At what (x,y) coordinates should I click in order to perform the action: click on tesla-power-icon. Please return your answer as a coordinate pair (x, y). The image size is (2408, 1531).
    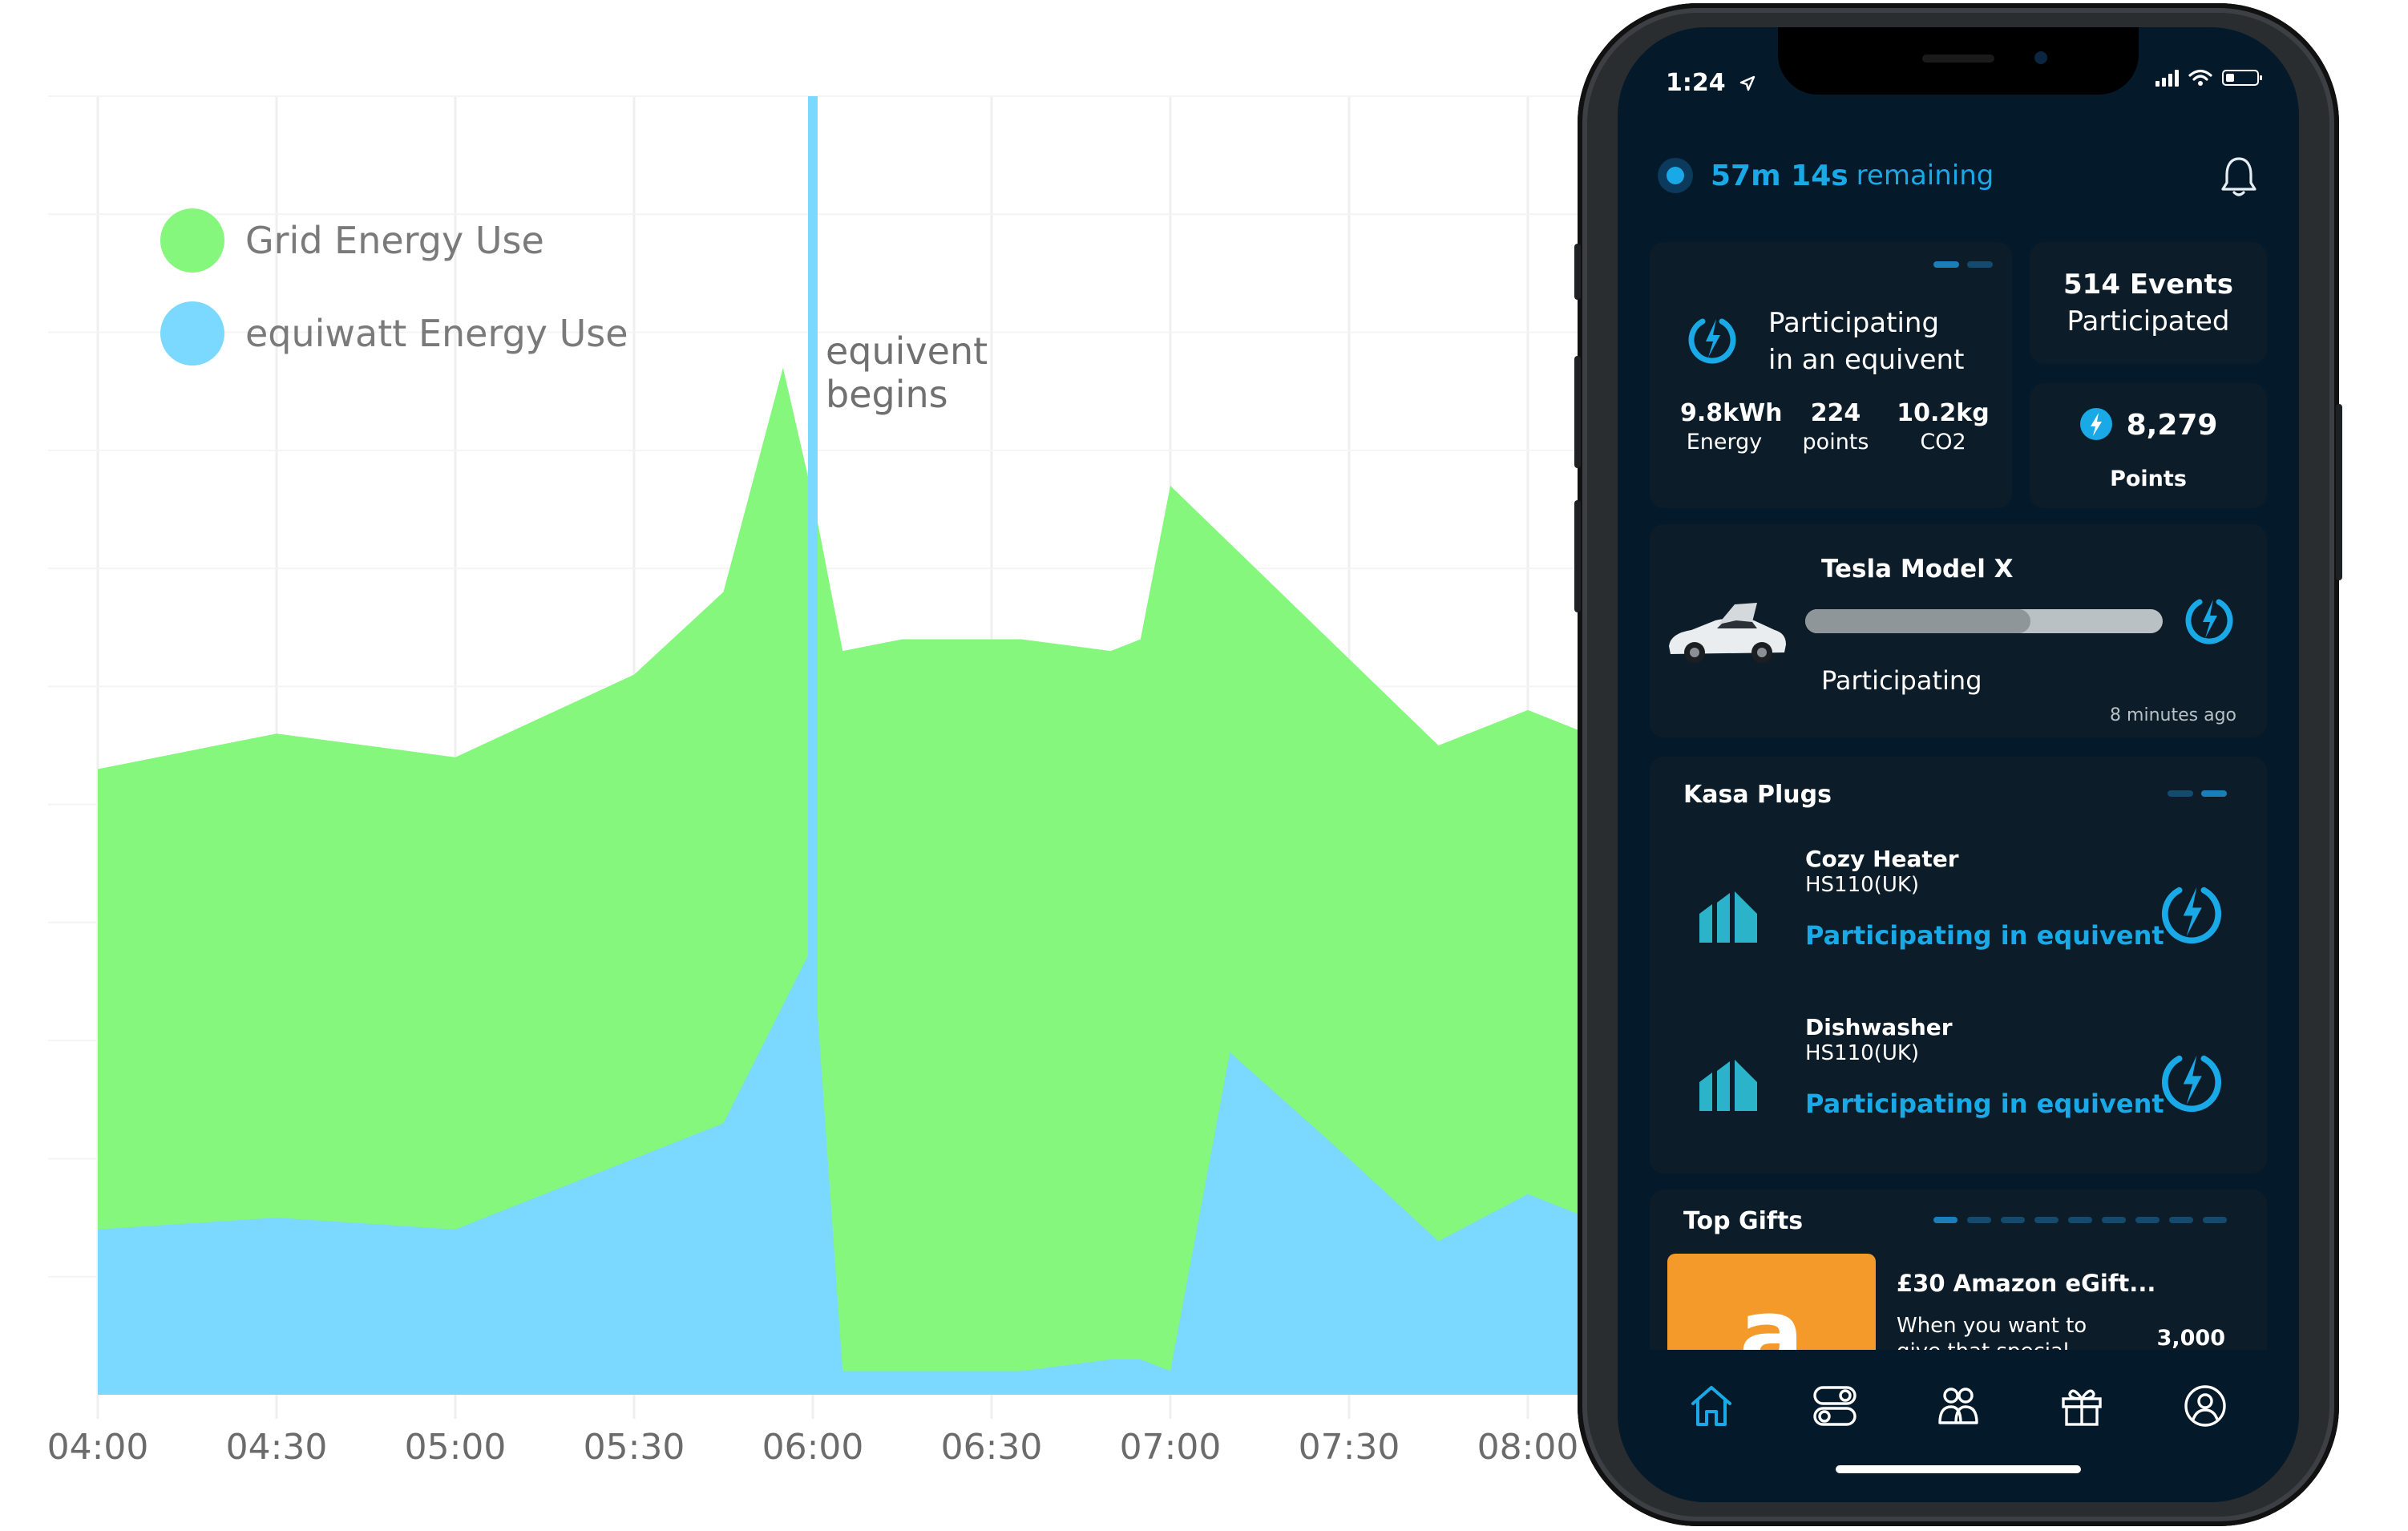
    Looking at the image, I should click on (2209, 620).